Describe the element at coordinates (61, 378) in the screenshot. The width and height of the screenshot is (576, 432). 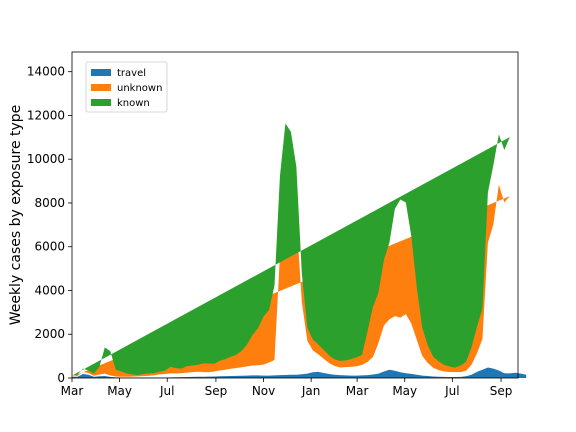
I see `y-tick-label: 0` at that location.